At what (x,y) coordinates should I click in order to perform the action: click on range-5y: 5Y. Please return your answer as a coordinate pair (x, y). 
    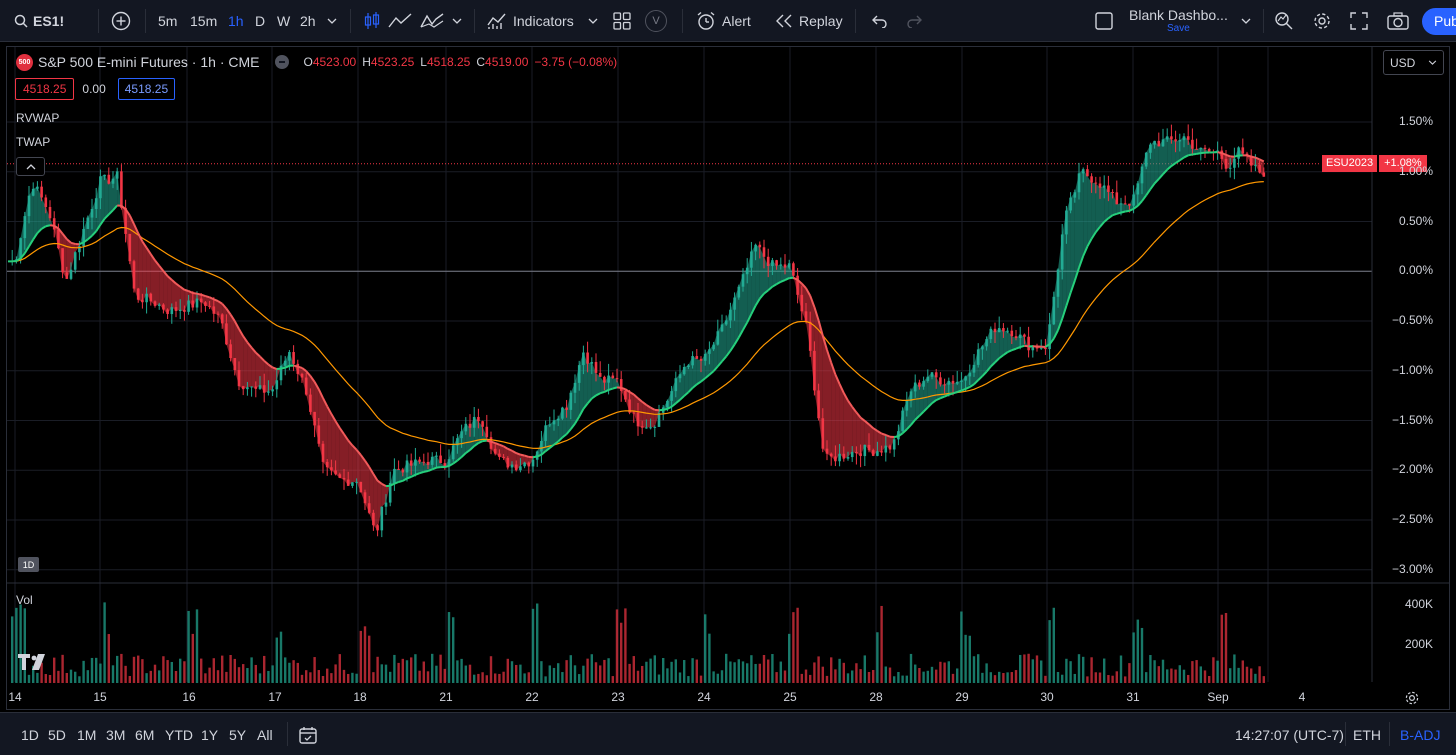
    Looking at the image, I should click on (238, 734).